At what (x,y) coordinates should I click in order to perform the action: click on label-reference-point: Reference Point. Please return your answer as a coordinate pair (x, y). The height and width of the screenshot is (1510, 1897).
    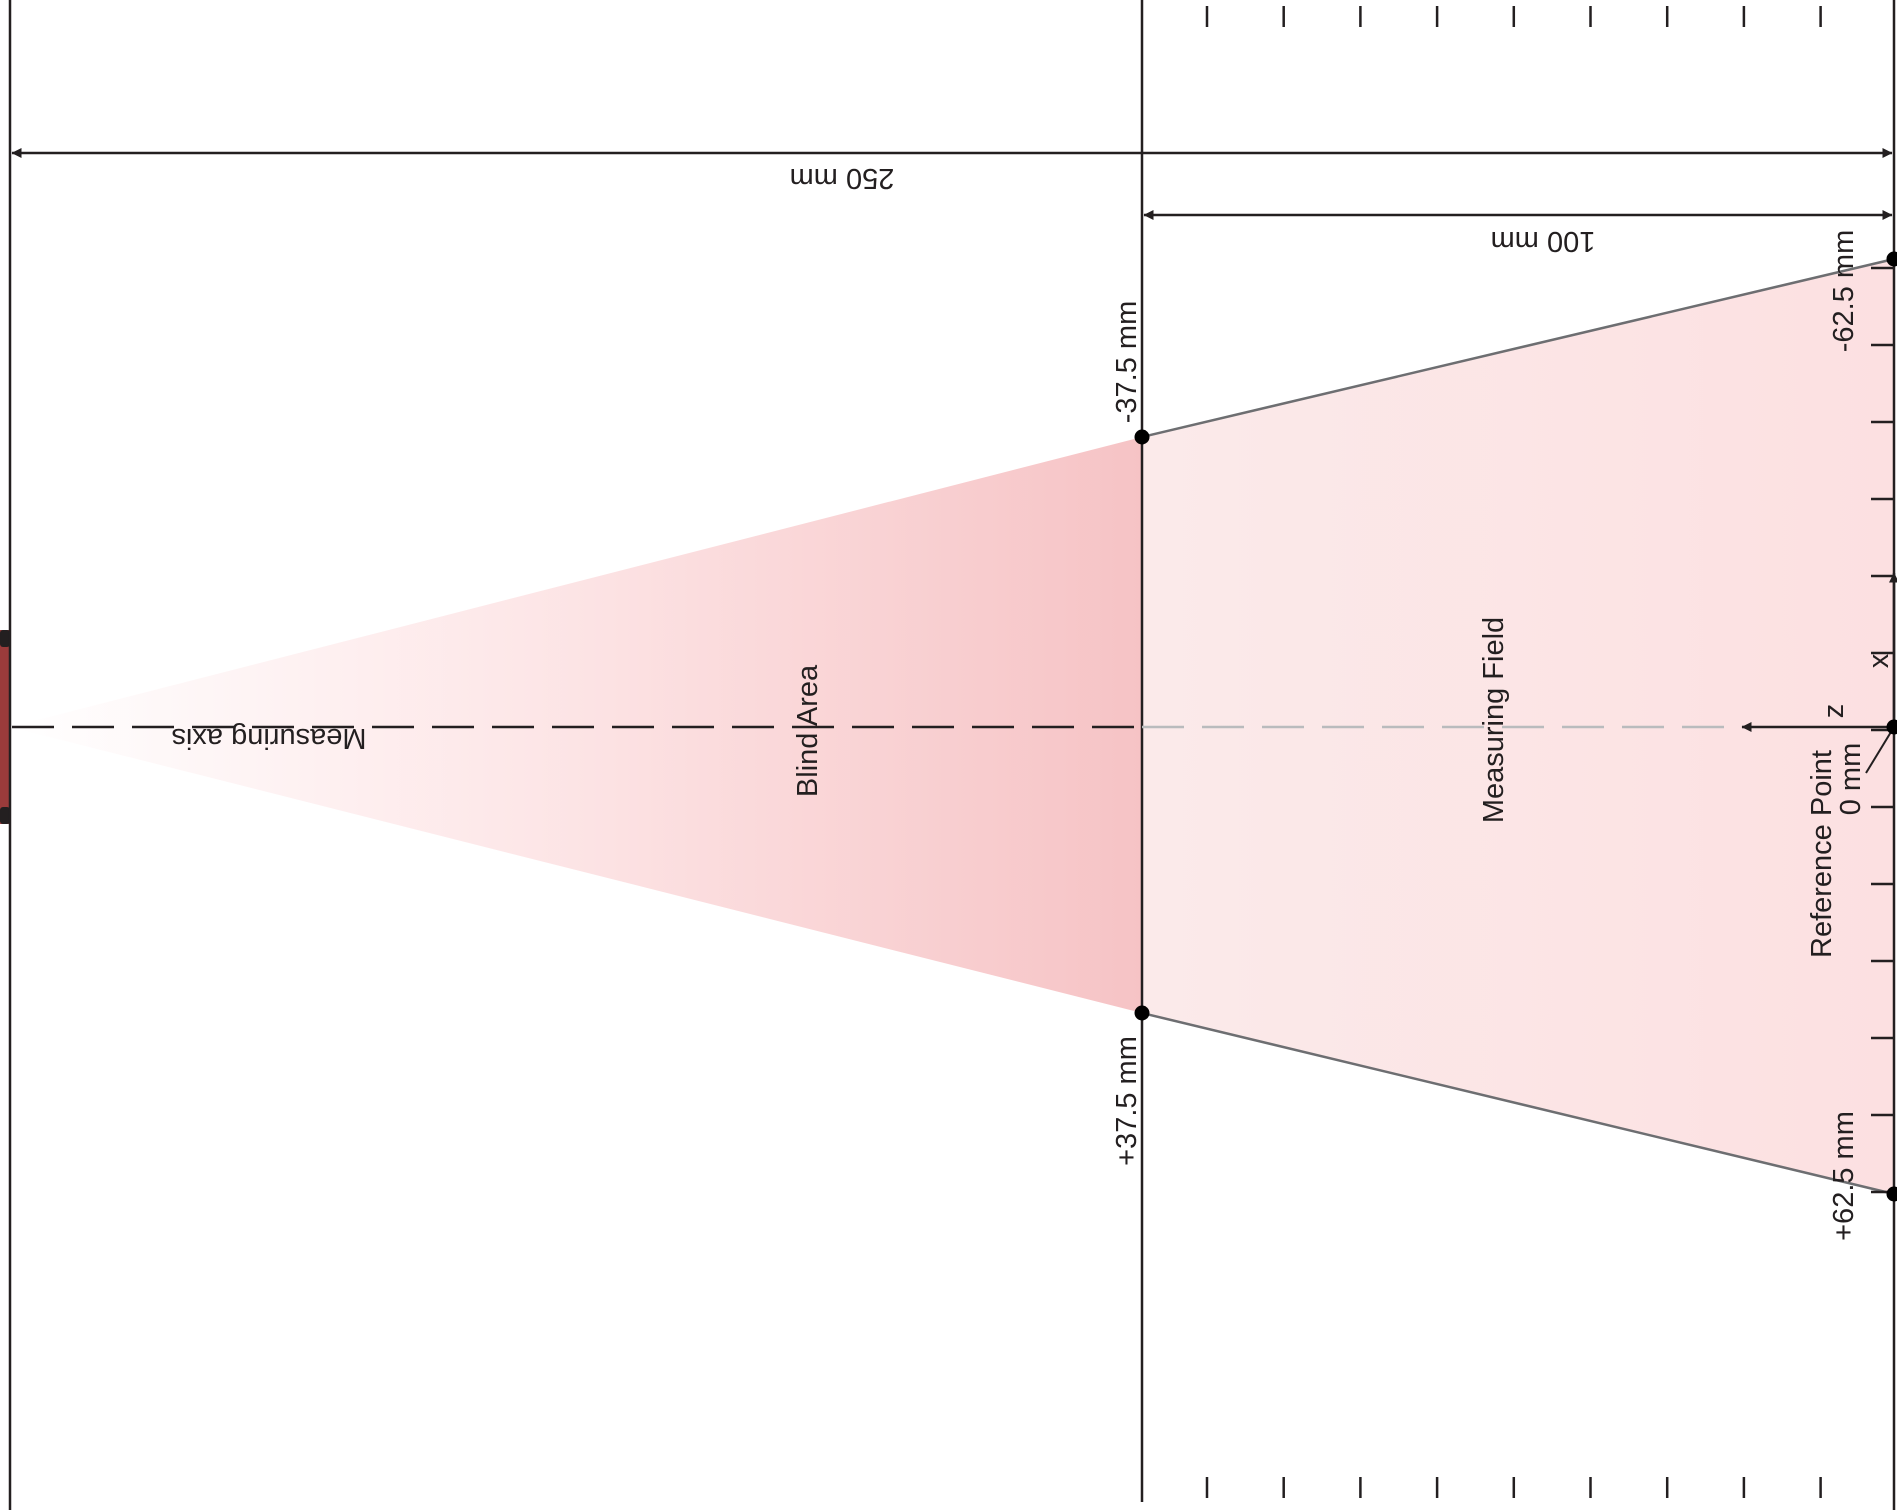
    Looking at the image, I should click on (1822, 854).